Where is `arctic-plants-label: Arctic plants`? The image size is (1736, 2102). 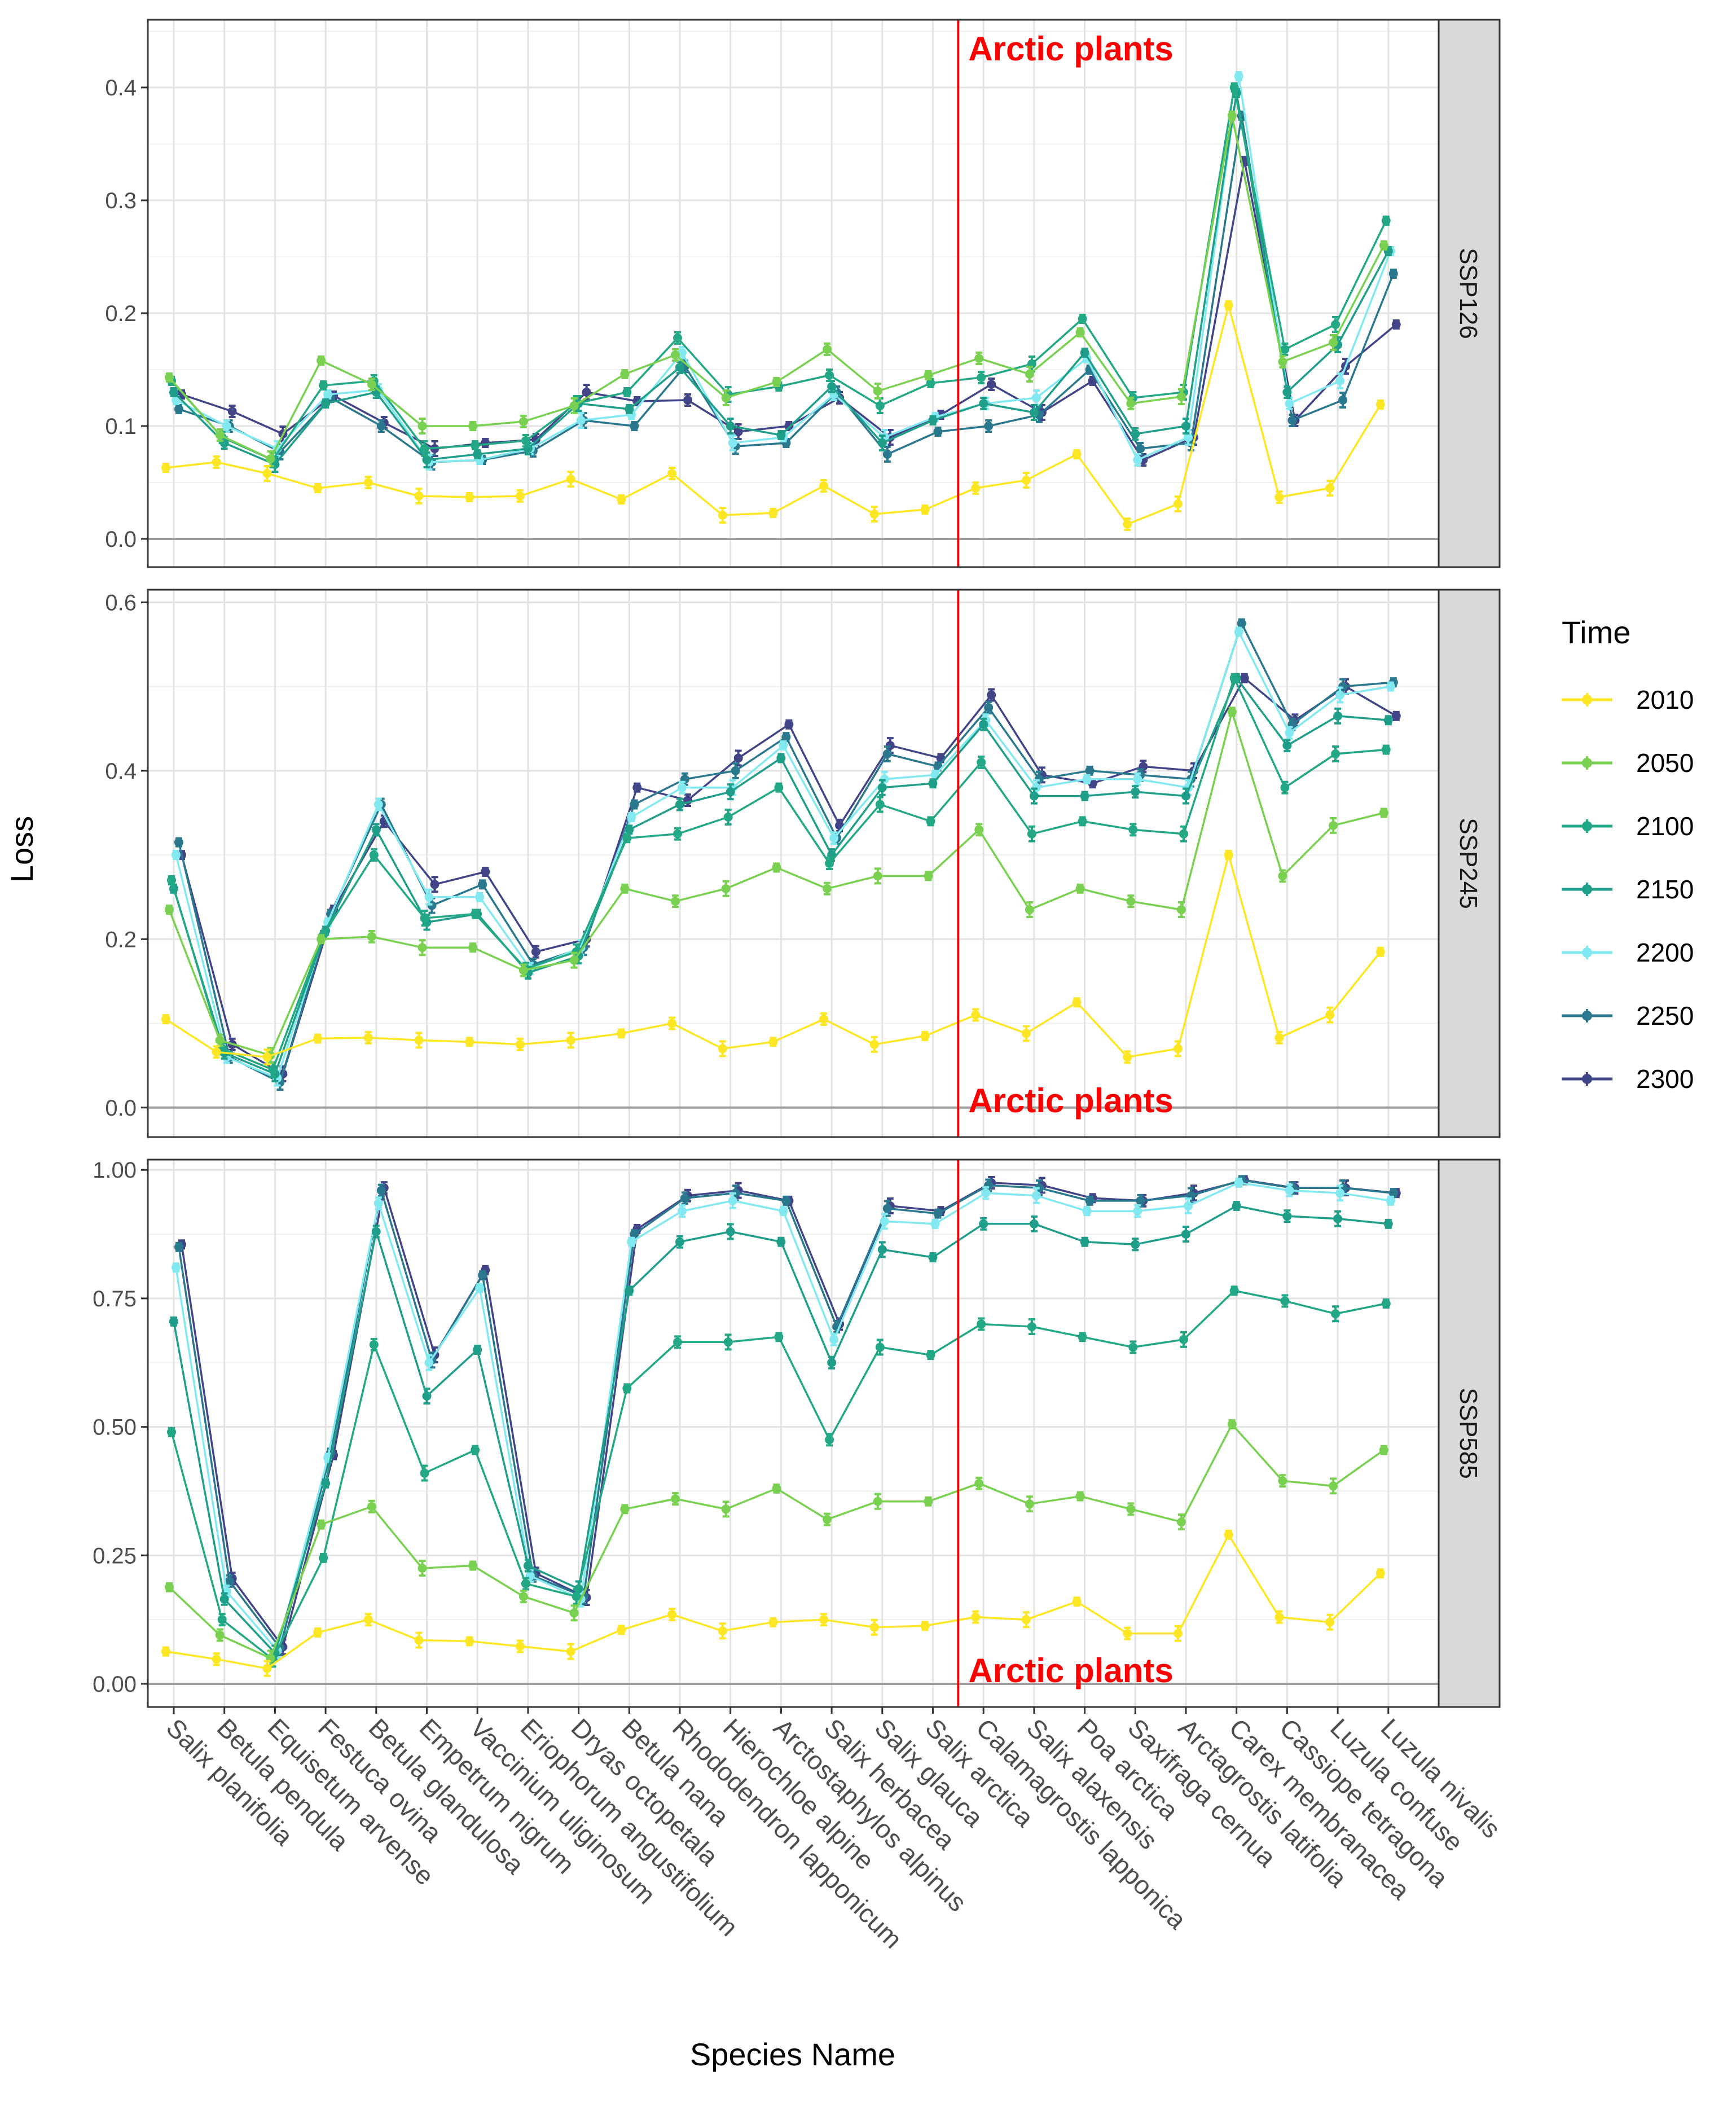 arctic-plants-label: Arctic plants is located at coordinates (1070, 1101).